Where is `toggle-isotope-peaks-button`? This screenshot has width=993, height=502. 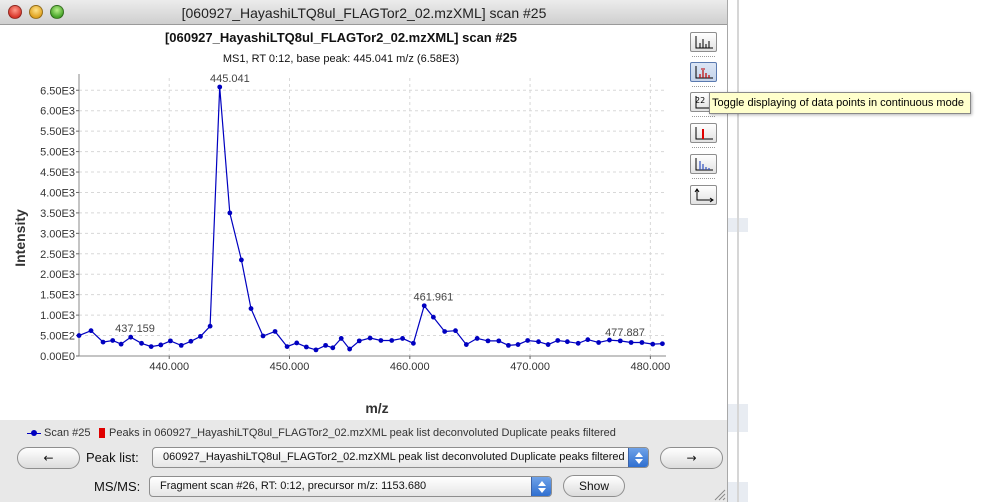
toggle-isotope-peaks-button is located at coordinates (703, 164).